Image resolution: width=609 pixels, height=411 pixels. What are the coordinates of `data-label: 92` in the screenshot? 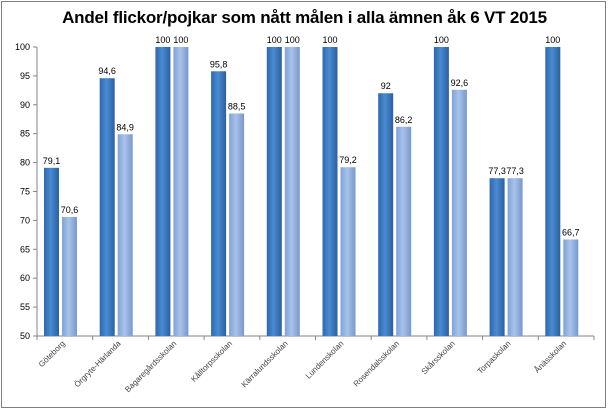 It's located at (386, 86).